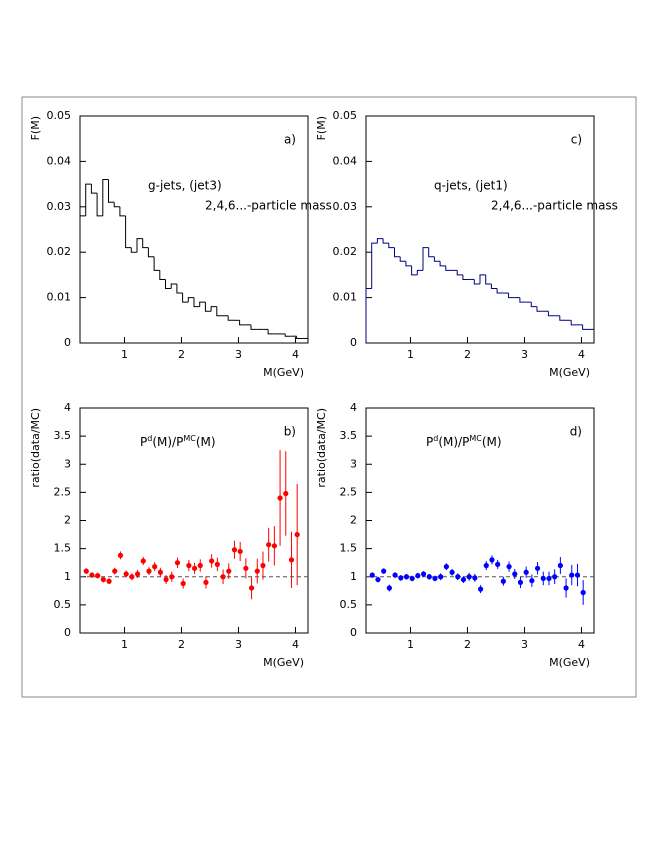  Describe the element at coordinates (345, 160) in the screenshot. I see `y-tick-label: 0.04` at that location.